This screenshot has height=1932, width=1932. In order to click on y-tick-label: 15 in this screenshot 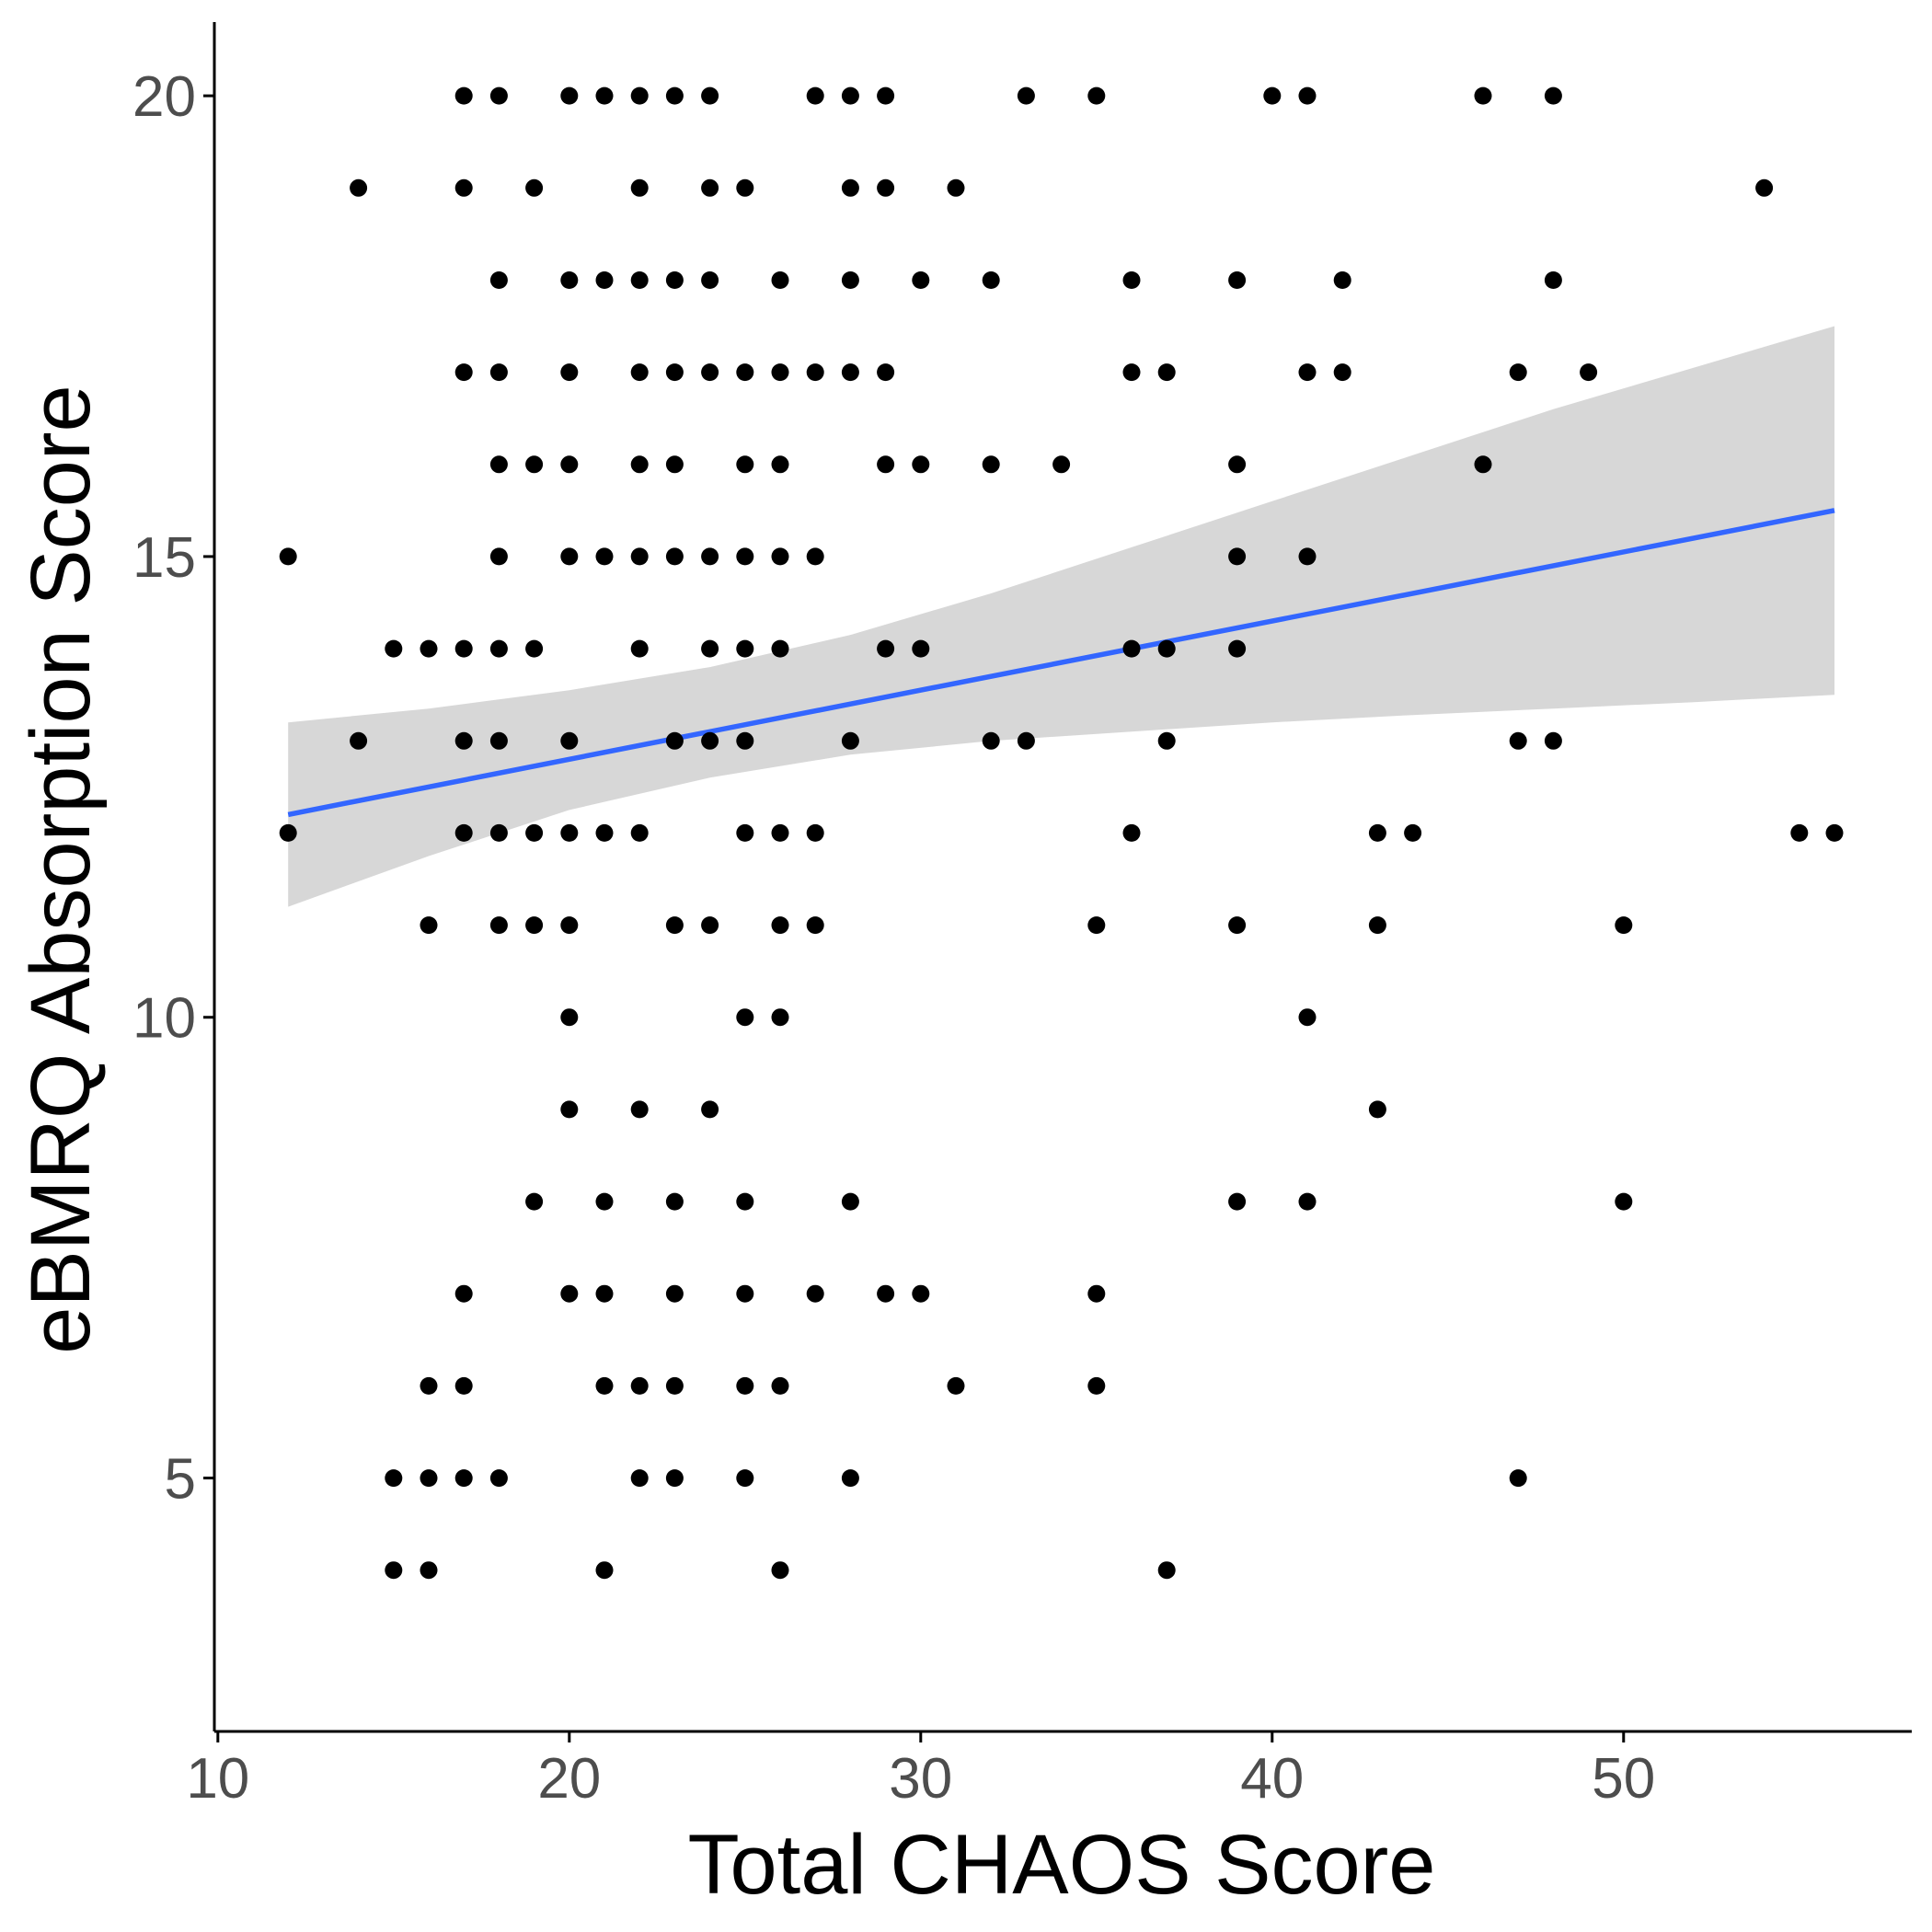, I will do `click(164, 558)`.